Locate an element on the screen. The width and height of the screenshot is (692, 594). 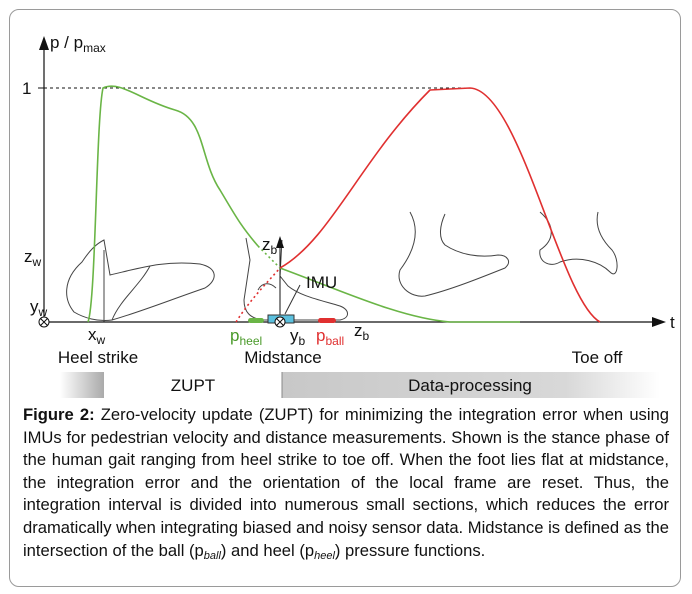
label-part: x is located at coordinates (92, 334).